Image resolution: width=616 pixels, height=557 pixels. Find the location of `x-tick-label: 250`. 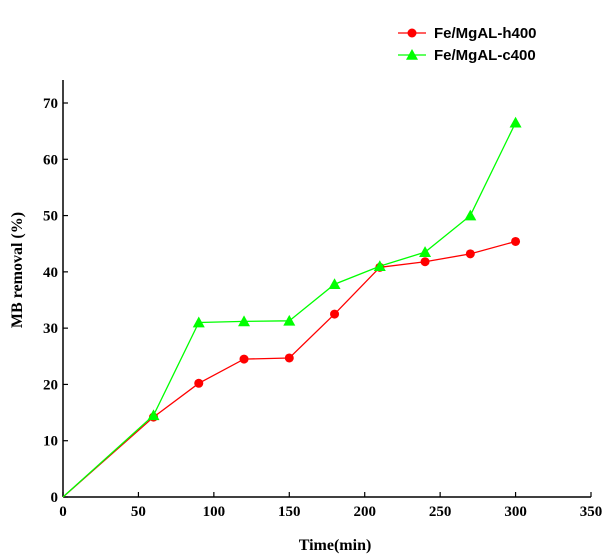

x-tick-label: 250 is located at coordinates (440, 512).